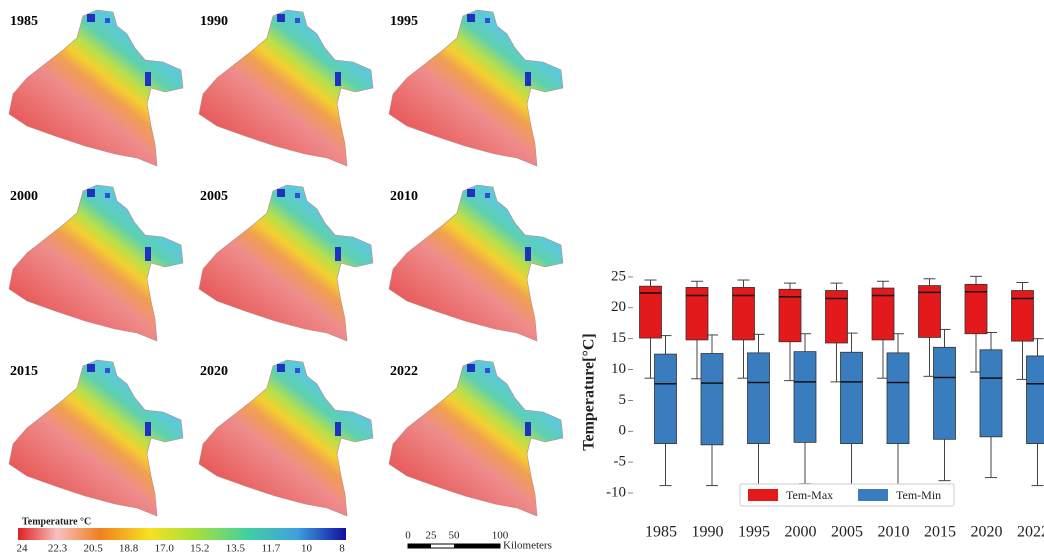  Describe the element at coordinates (24, 21) in the screenshot. I see `map-year: 1985` at that location.